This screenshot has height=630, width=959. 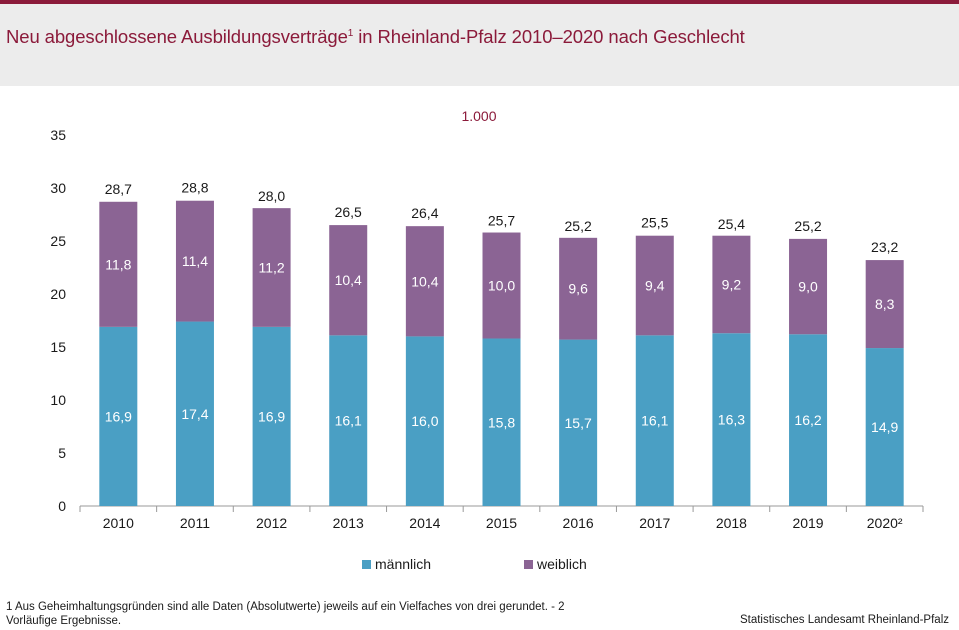 I want to click on data-label-maennlich: 16,0, so click(x=424, y=421).